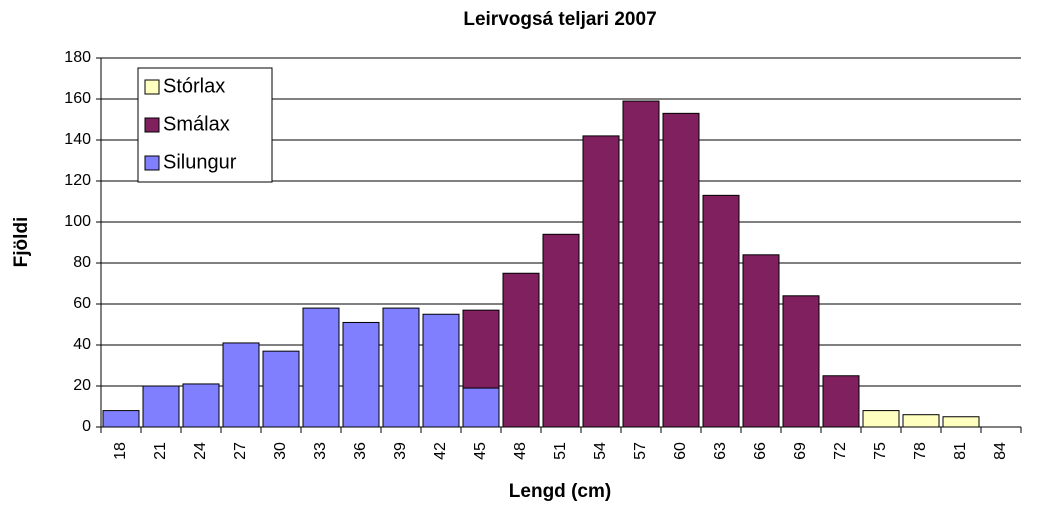 The height and width of the screenshot is (510, 1056). Describe the element at coordinates (82, 303) in the screenshot. I see `y-tick-label: 60` at that location.